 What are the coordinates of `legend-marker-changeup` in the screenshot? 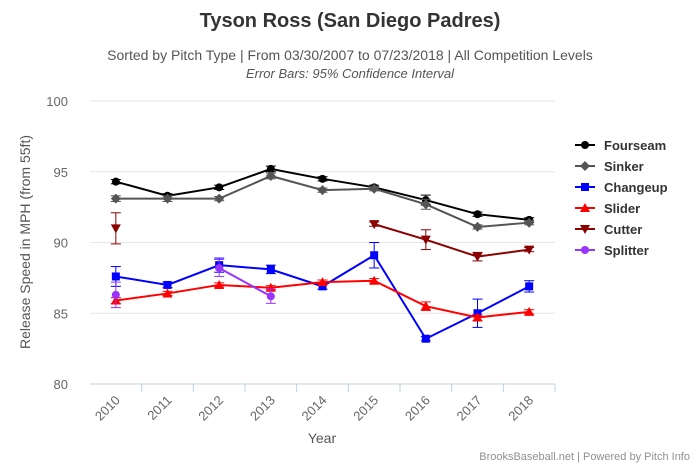 It's located at (585, 187).